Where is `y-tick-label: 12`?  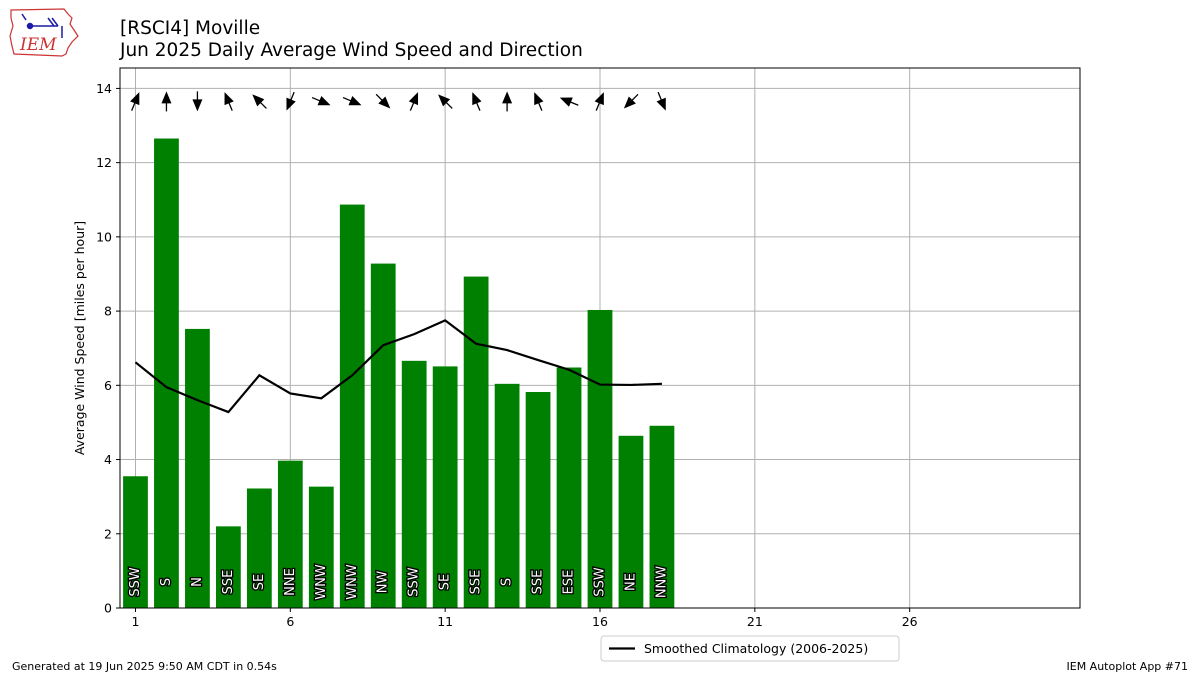
y-tick-label: 12 is located at coordinates (104, 162).